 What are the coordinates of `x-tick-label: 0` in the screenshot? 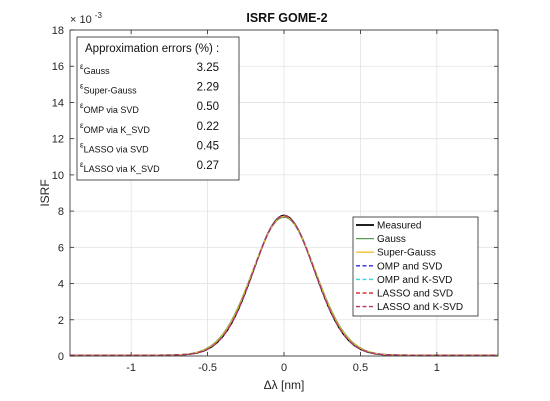 It's located at (284, 368).